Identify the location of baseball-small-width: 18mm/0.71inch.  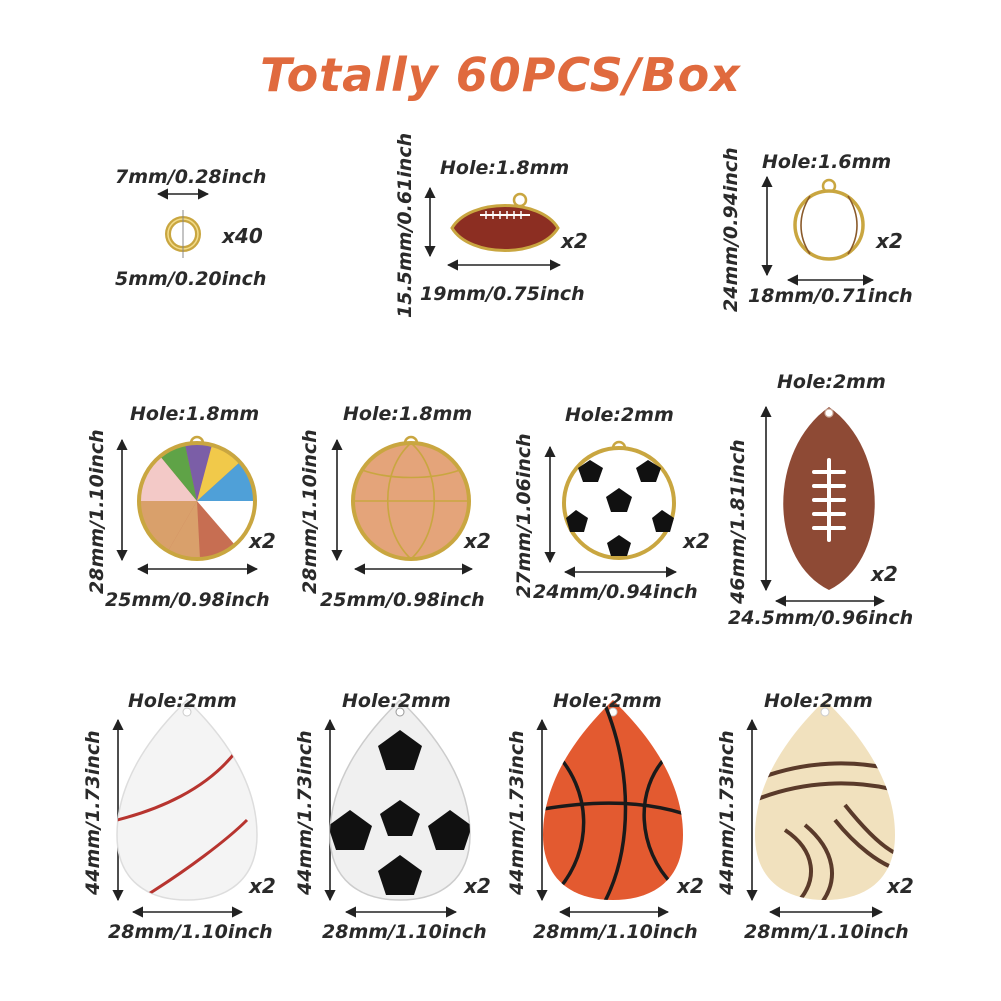
(830, 296).